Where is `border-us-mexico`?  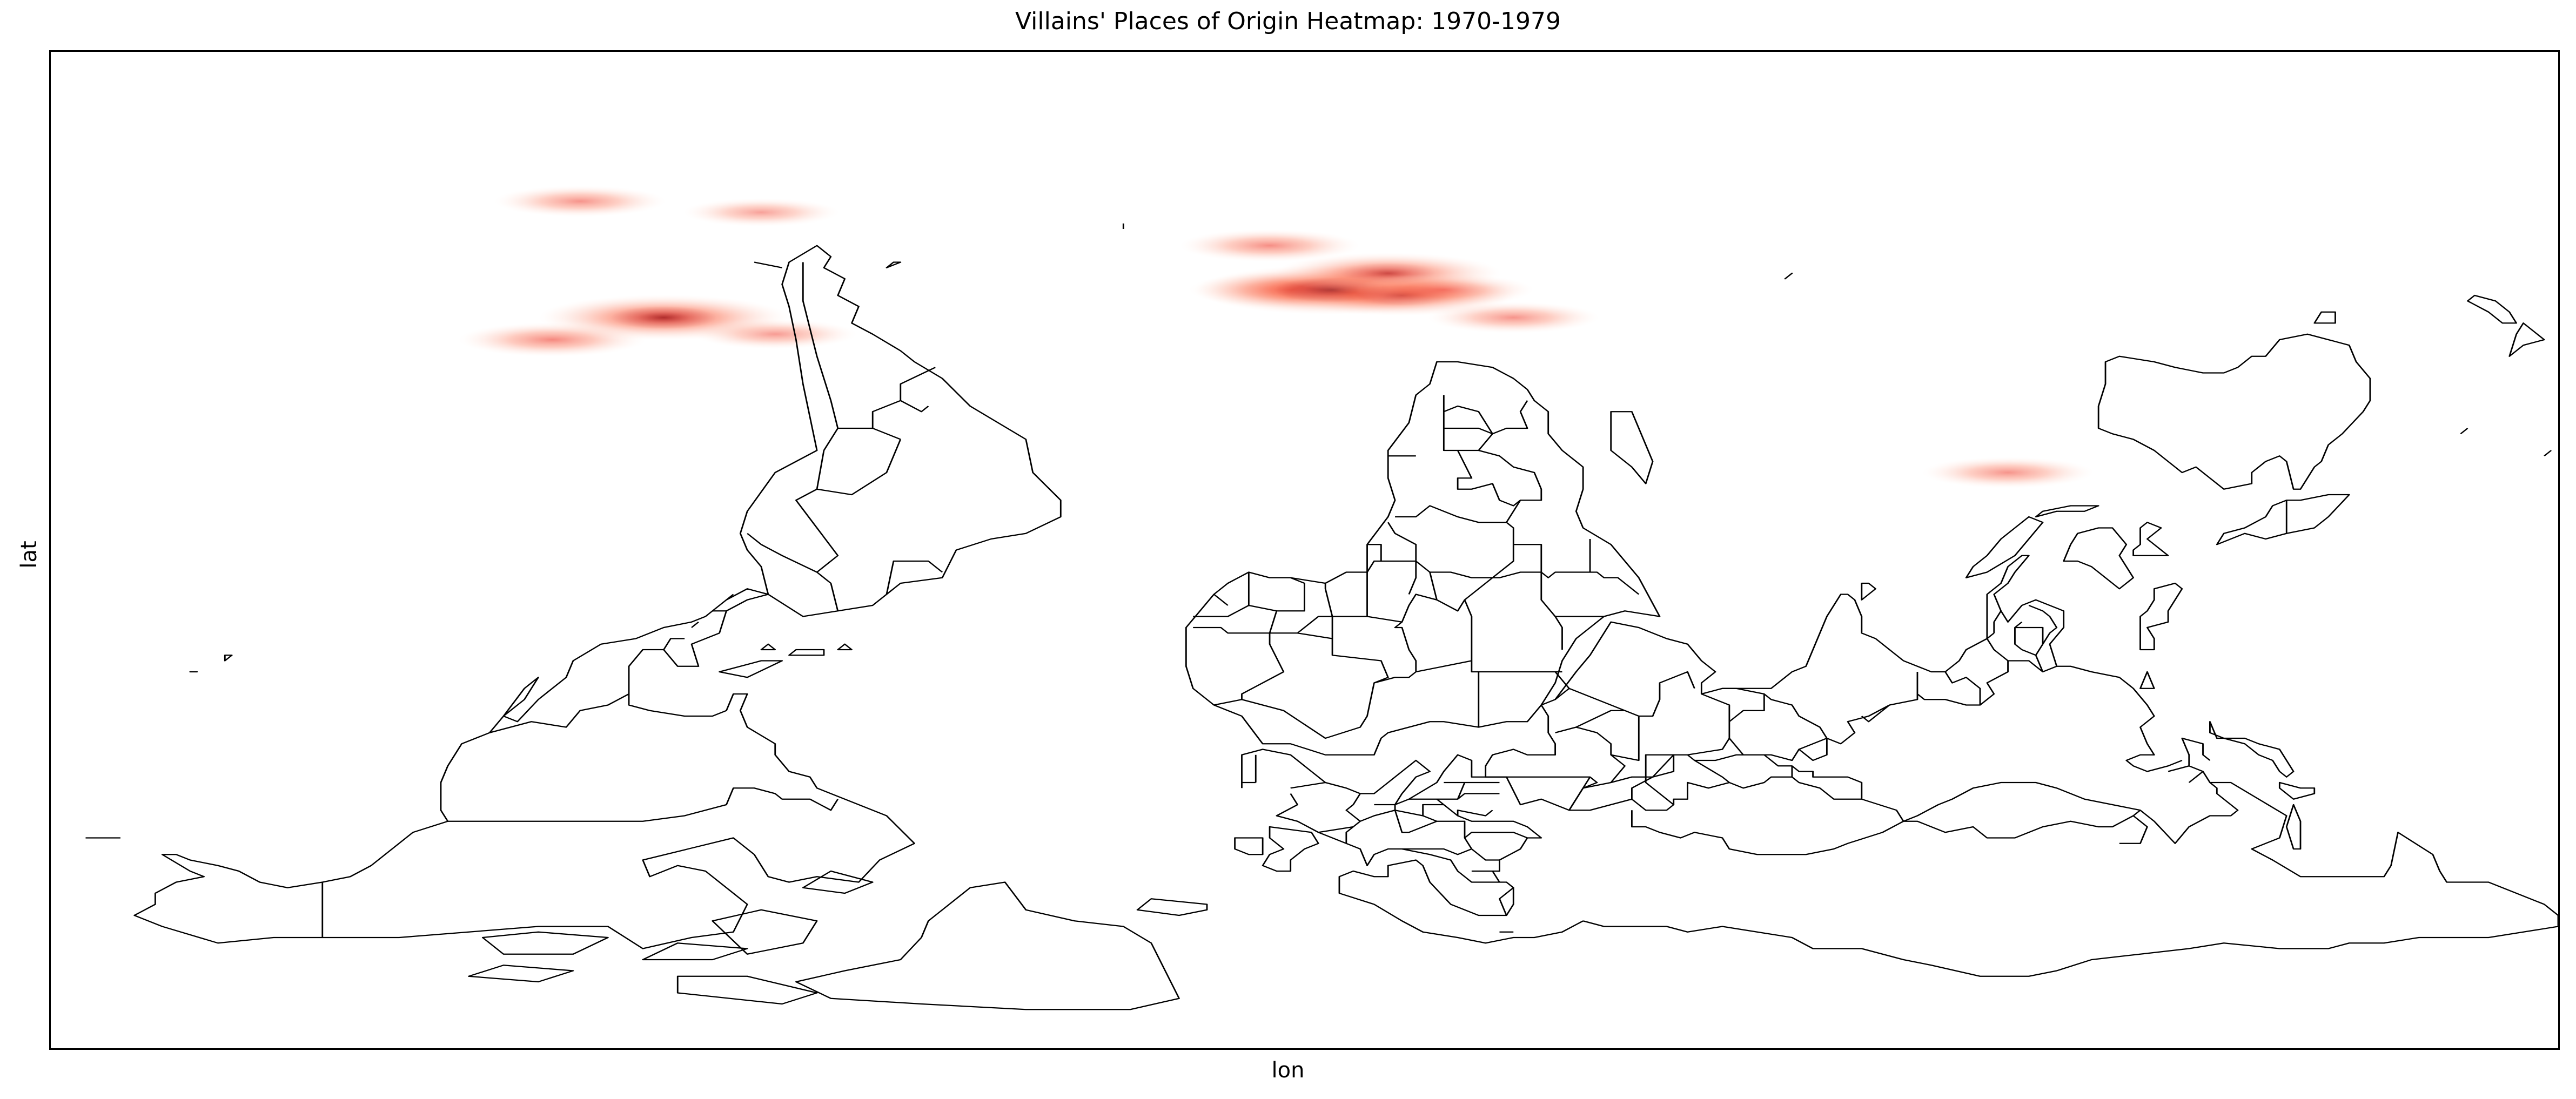 border-us-mexico is located at coordinates (559, 713).